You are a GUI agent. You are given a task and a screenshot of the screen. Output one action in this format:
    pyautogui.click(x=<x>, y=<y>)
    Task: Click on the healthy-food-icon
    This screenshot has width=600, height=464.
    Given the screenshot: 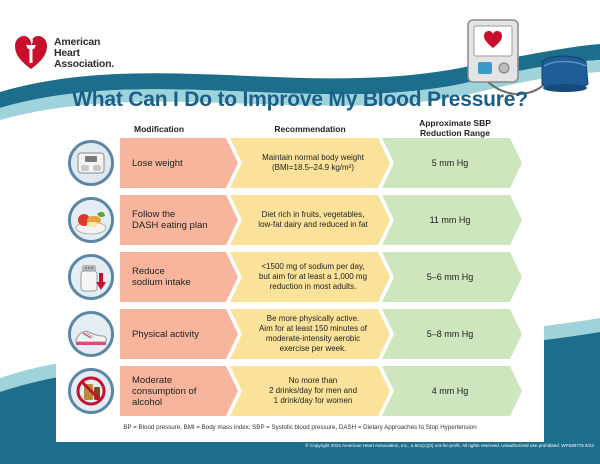 What is the action you would take?
    pyautogui.click(x=91, y=220)
    